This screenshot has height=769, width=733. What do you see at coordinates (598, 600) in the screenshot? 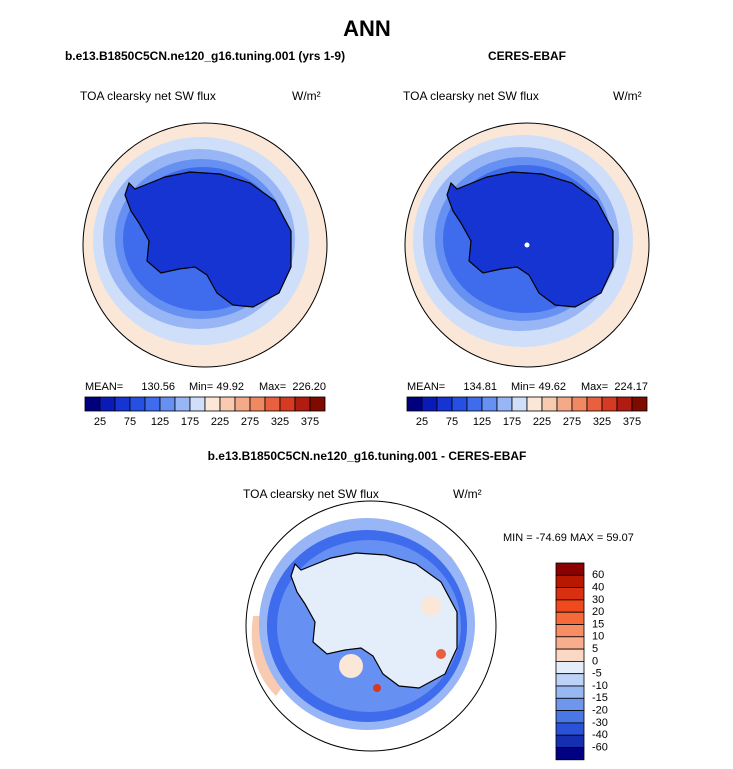
I see `colorbar-label: 30` at bounding box center [598, 600].